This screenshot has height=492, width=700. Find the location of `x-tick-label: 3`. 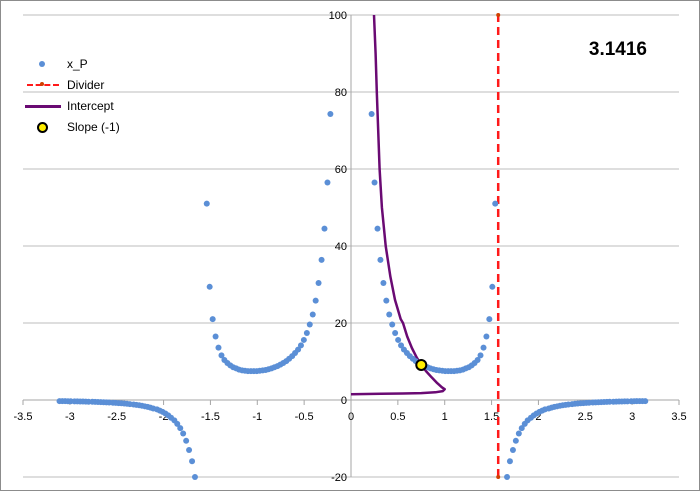

x-tick-label: 3 is located at coordinates (632, 417).